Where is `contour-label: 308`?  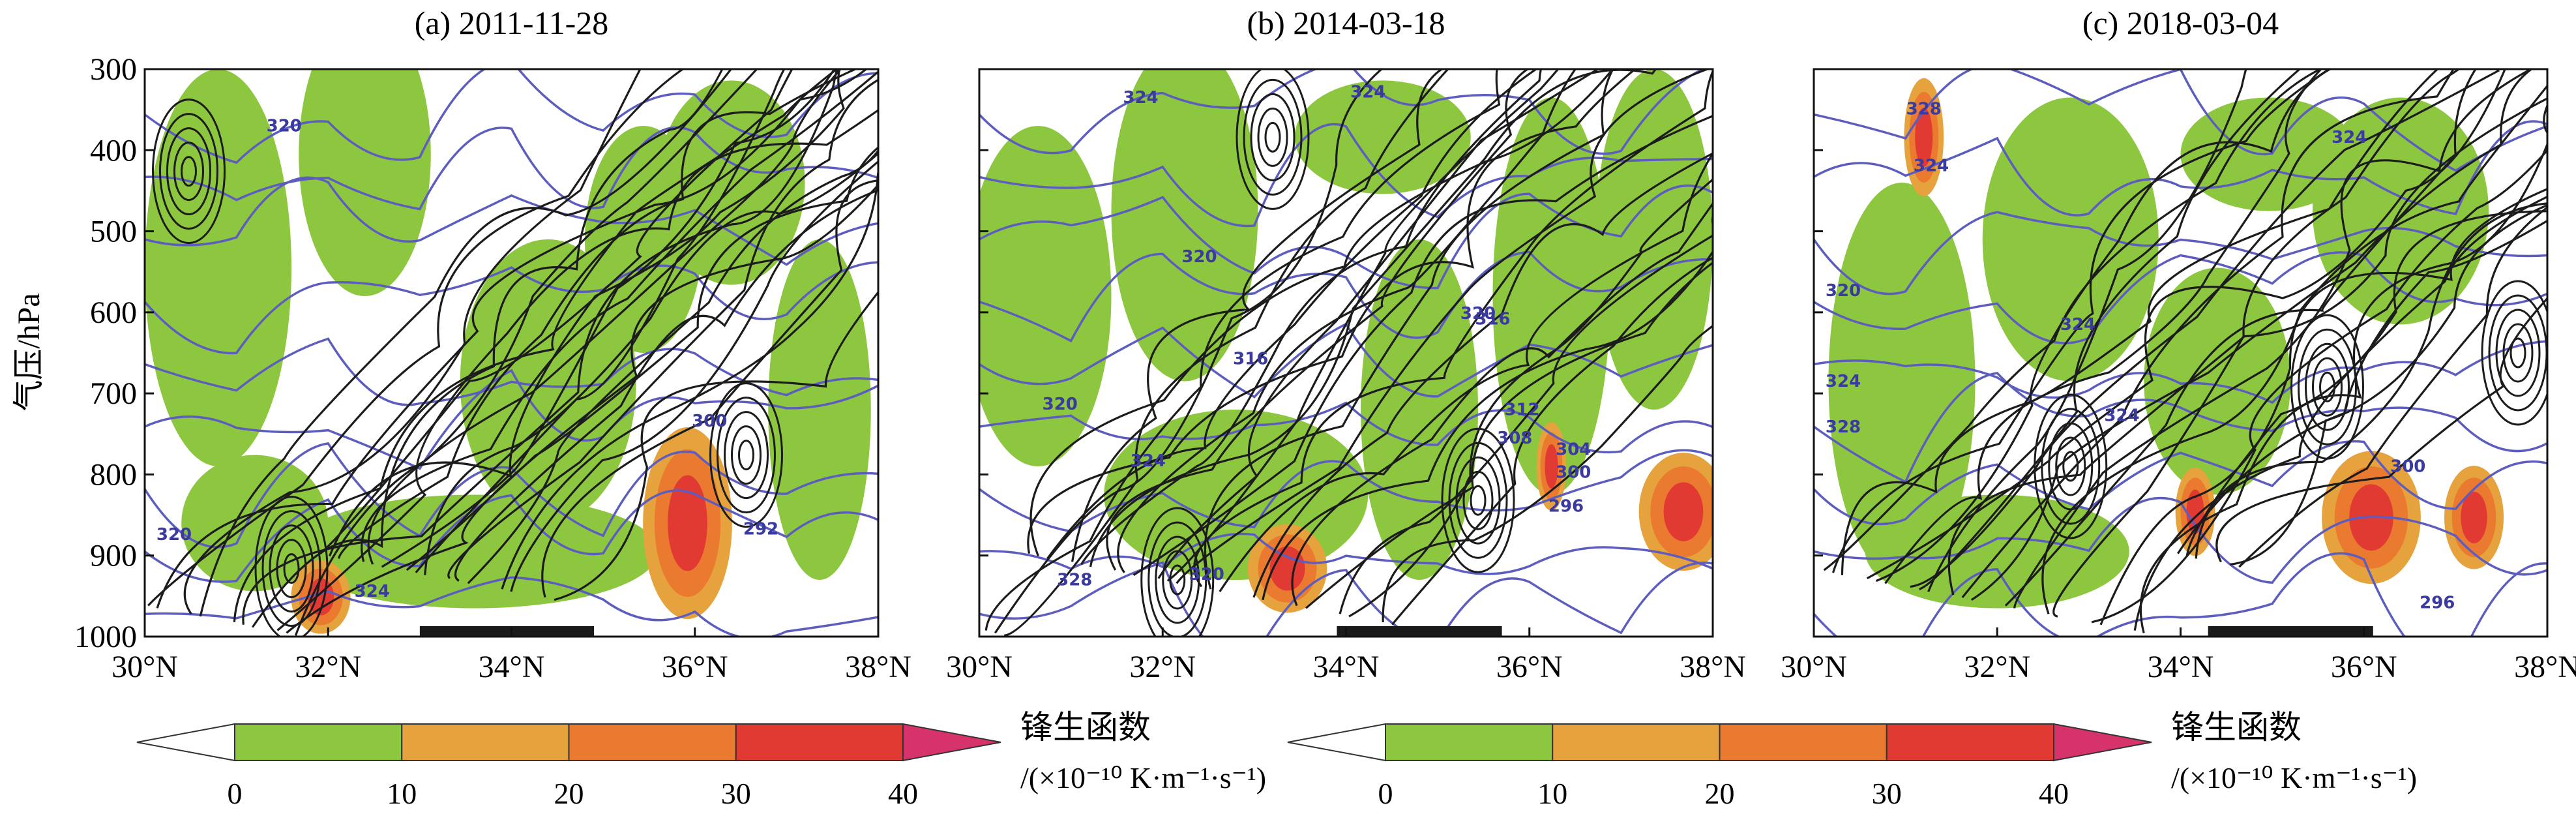 contour-label: 308 is located at coordinates (1514, 439).